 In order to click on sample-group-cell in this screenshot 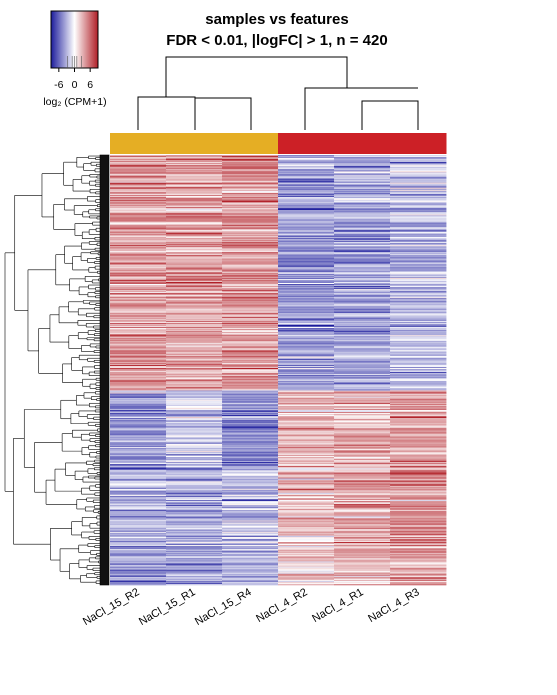, I will do `click(362, 143)`.